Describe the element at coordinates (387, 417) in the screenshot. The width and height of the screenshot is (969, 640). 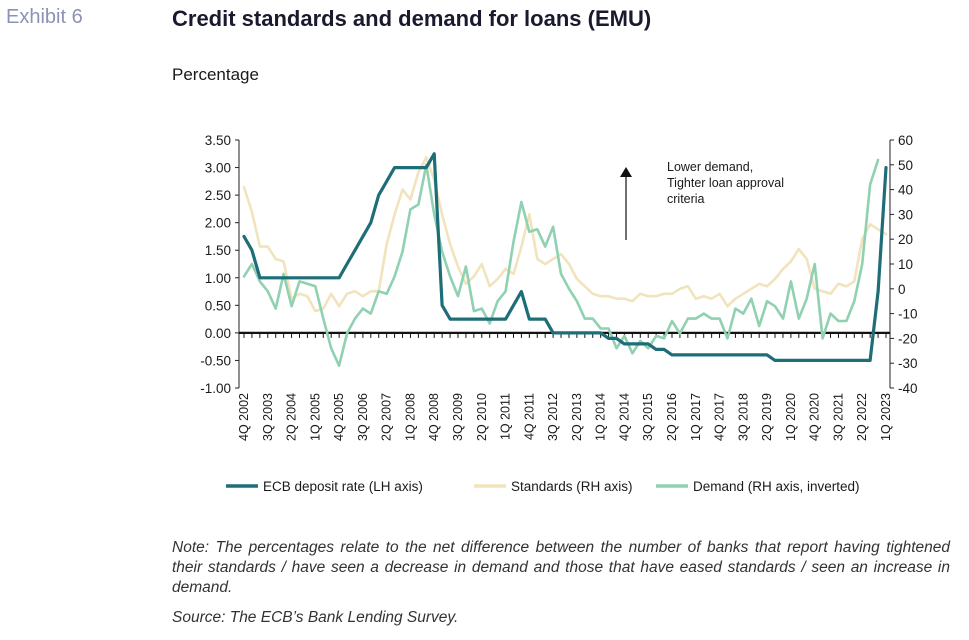
I see `x-tick-label: 2Q 2007` at that location.